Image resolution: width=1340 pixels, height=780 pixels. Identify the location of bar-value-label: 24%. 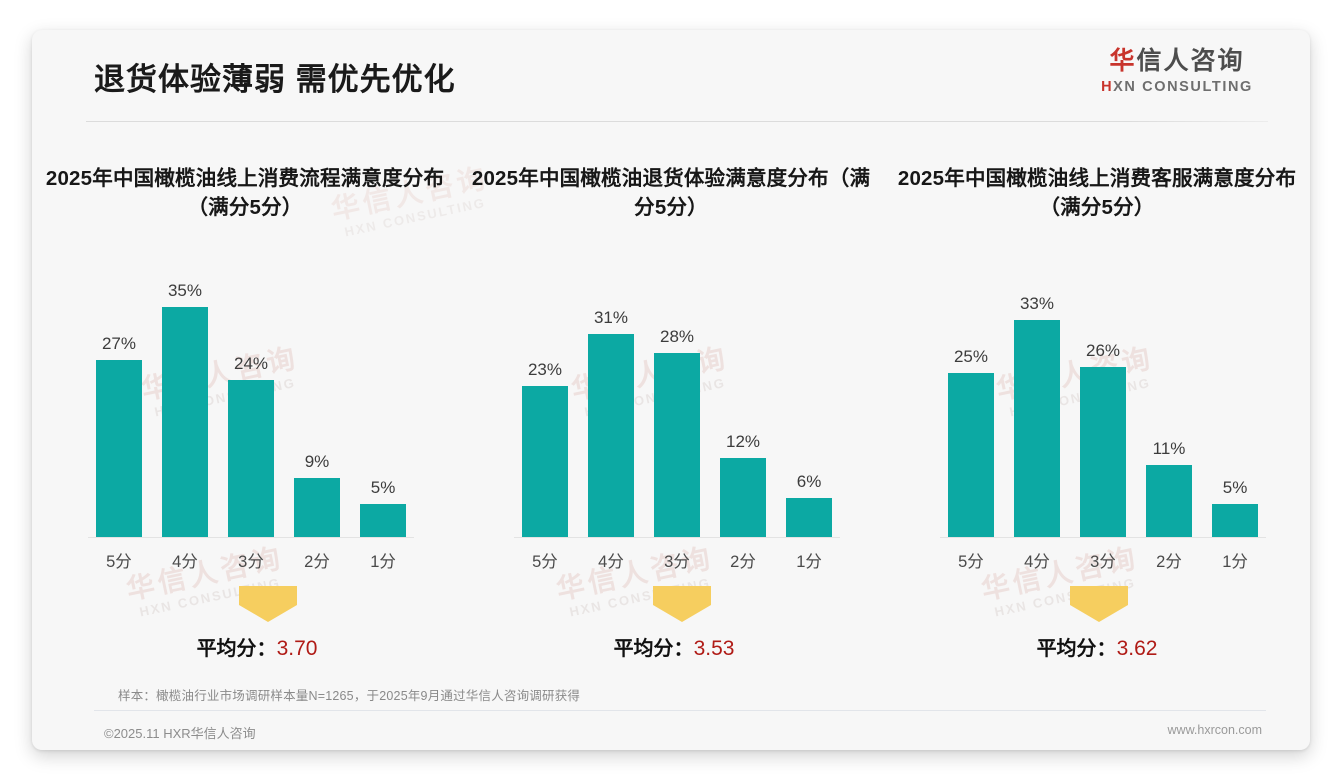
(251, 363).